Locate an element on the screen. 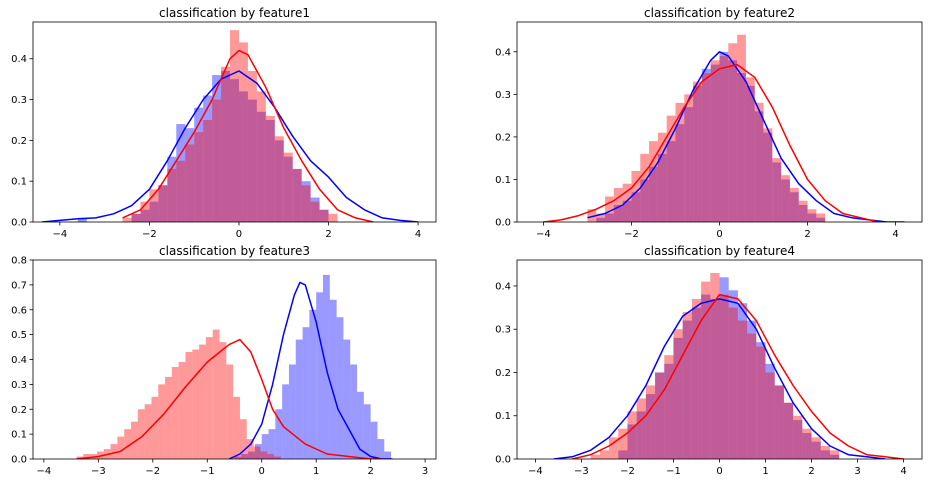 This screenshot has width=933, height=482. y-tick-label: 0.0 is located at coordinates (503, 223).